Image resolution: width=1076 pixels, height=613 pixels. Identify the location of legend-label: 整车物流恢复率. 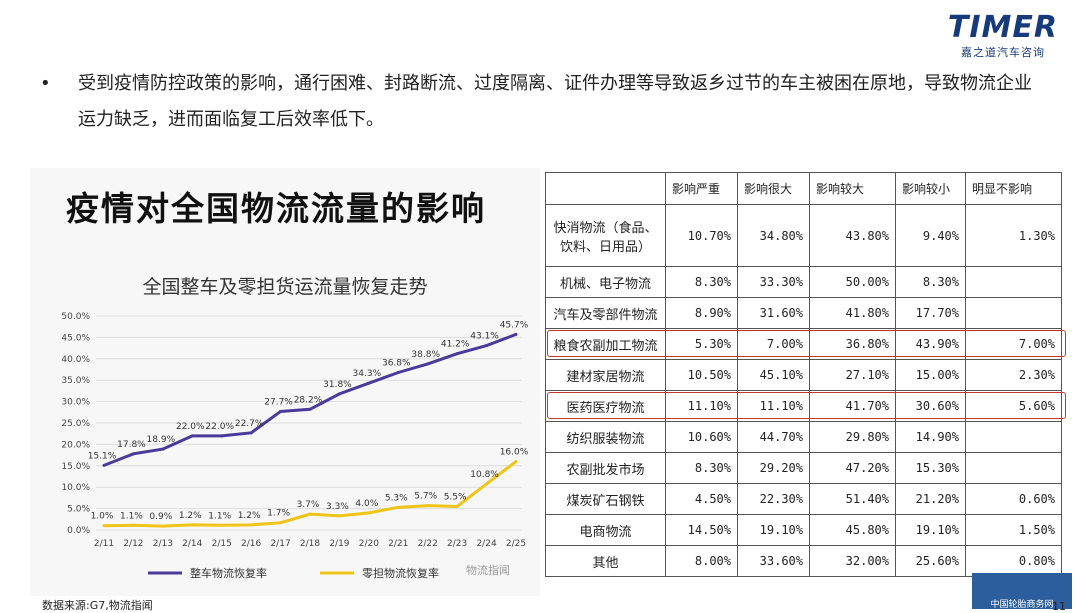
(228, 573).